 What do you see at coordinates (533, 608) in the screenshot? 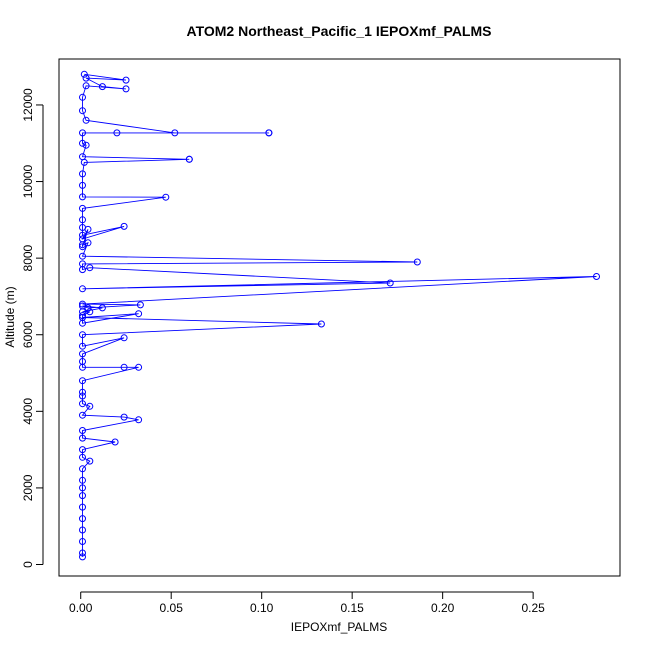
I see `x-tick-label: 0.25` at bounding box center [533, 608].